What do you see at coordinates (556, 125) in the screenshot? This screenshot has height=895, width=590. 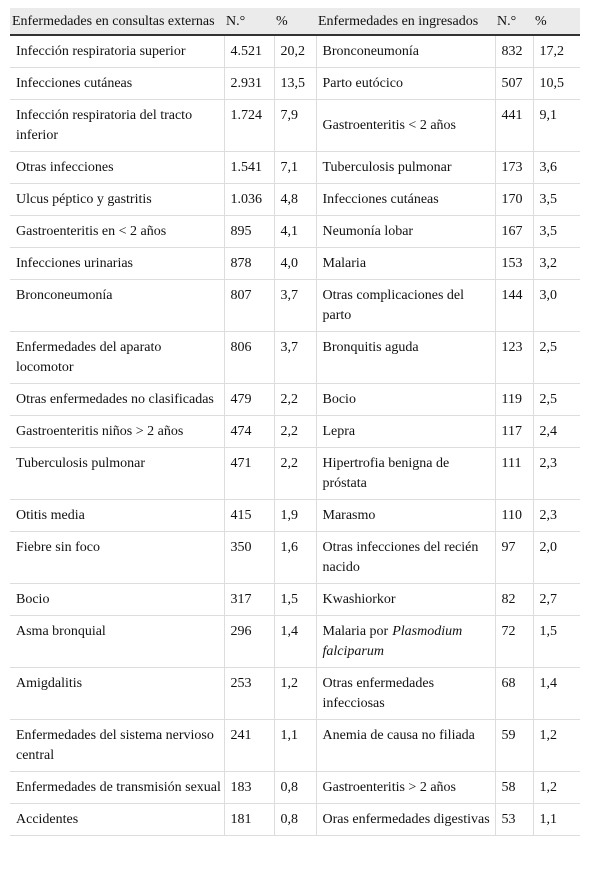 I see `table-cell: 9,1` at bounding box center [556, 125].